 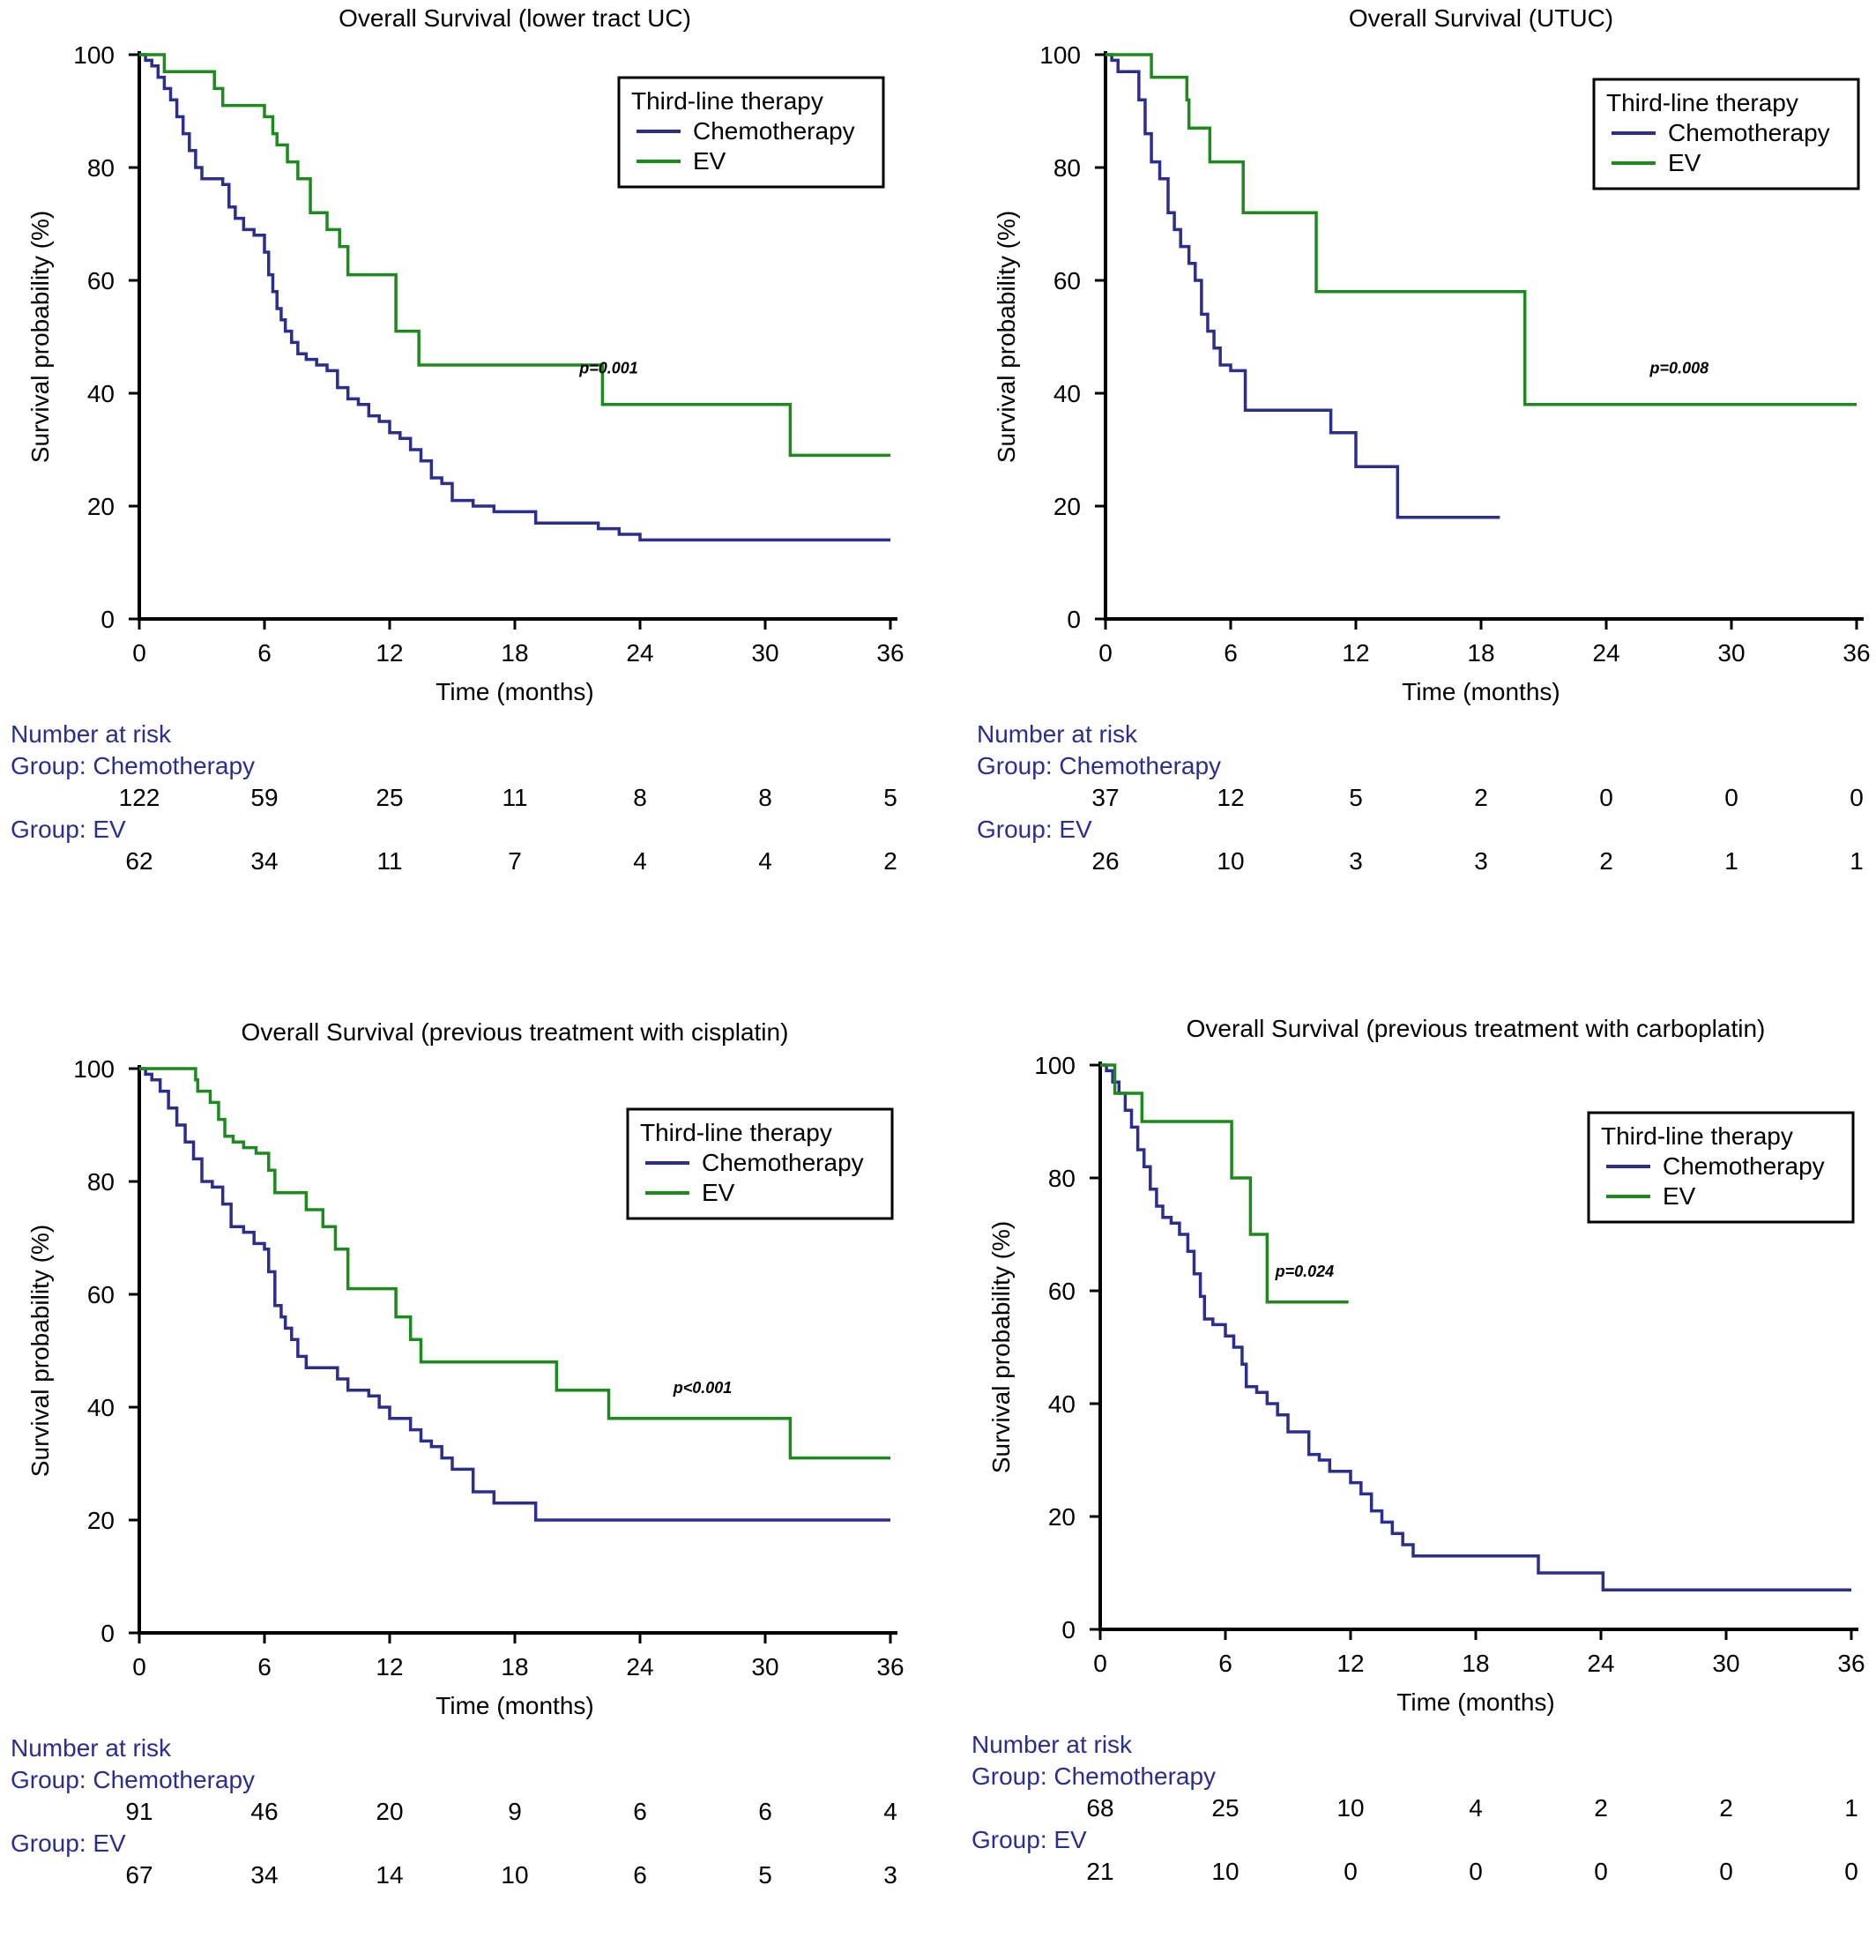 What do you see at coordinates (1074, 619) in the screenshot?
I see `y-tick-label: 0` at bounding box center [1074, 619].